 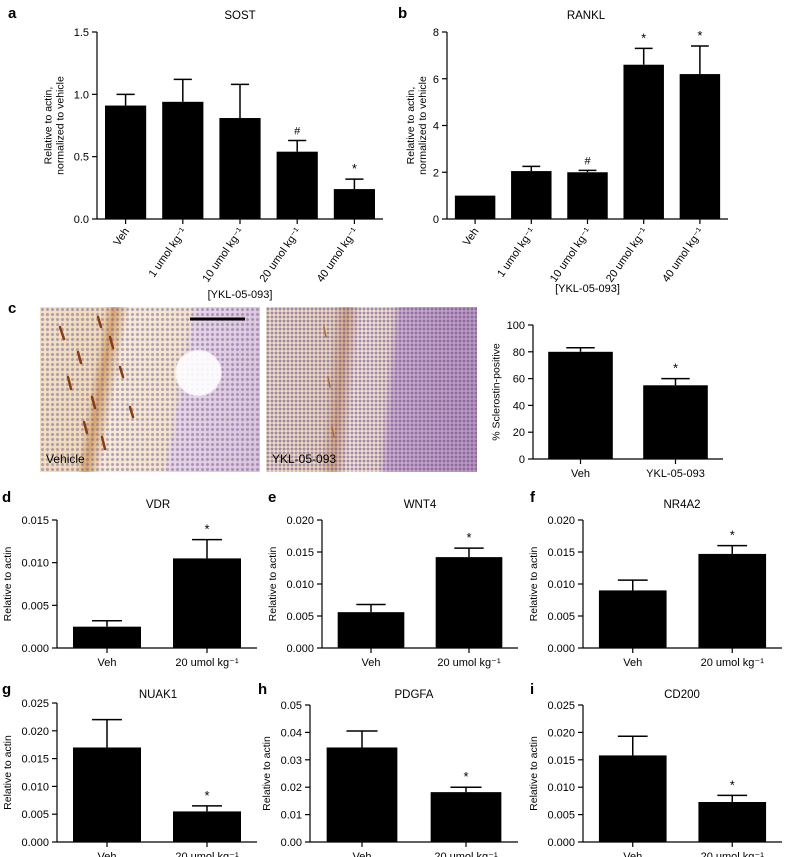 What do you see at coordinates (65, 459) in the screenshot?
I see `micrograph-vehicle-label: Vehicle` at bounding box center [65, 459].